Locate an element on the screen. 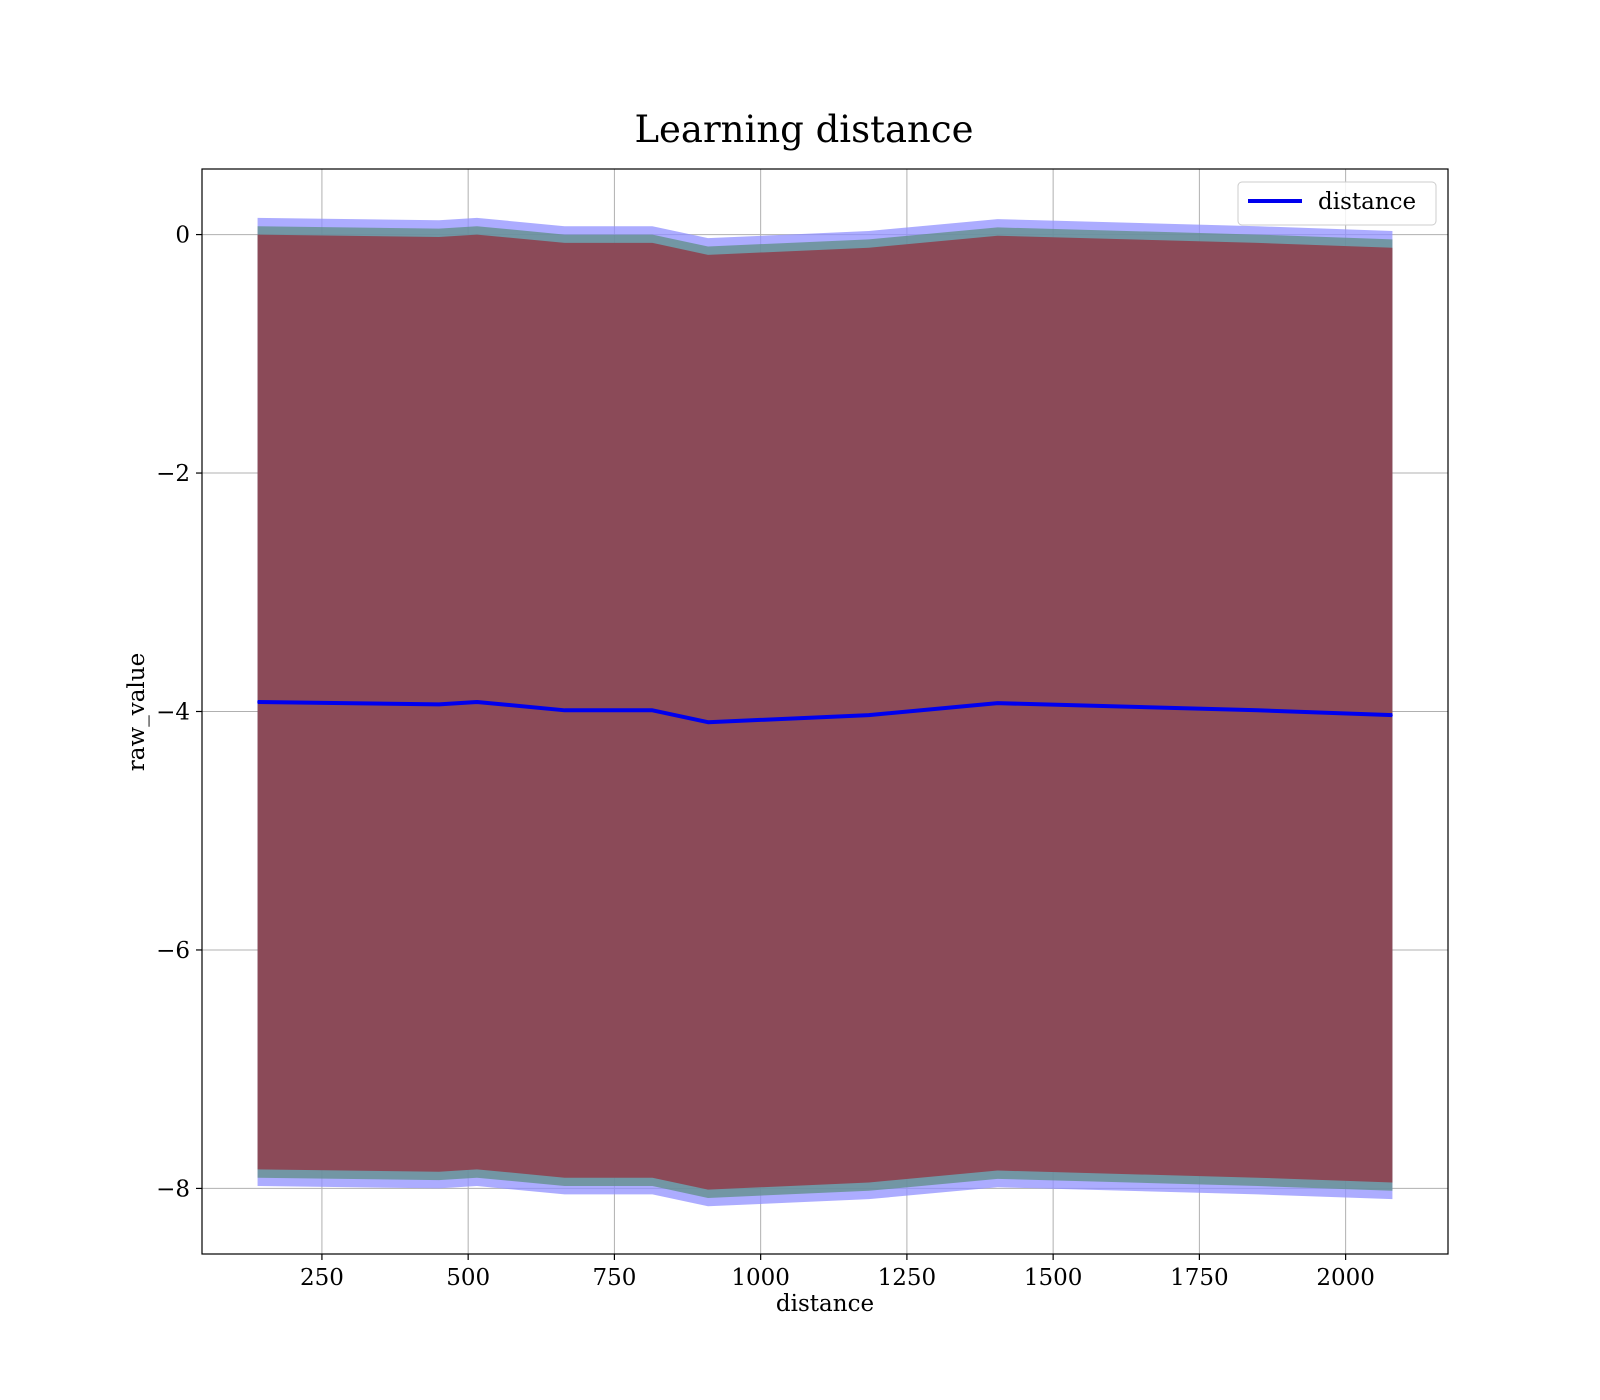 The height and width of the screenshot is (1400, 1600). x-tick-label-7: 2000 is located at coordinates (1345, 1278).